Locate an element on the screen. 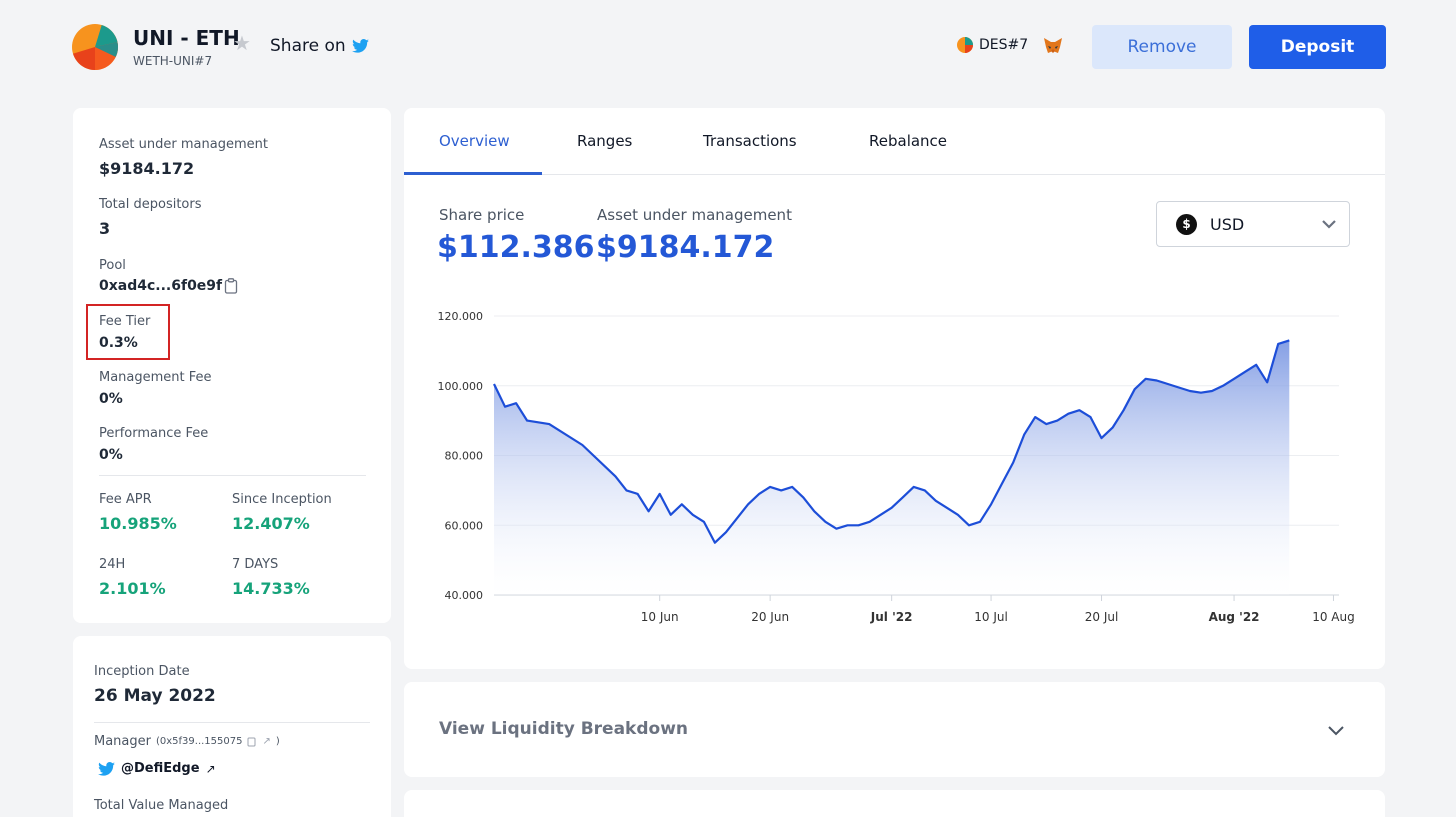  active-tab-indicator is located at coordinates (473, 173).